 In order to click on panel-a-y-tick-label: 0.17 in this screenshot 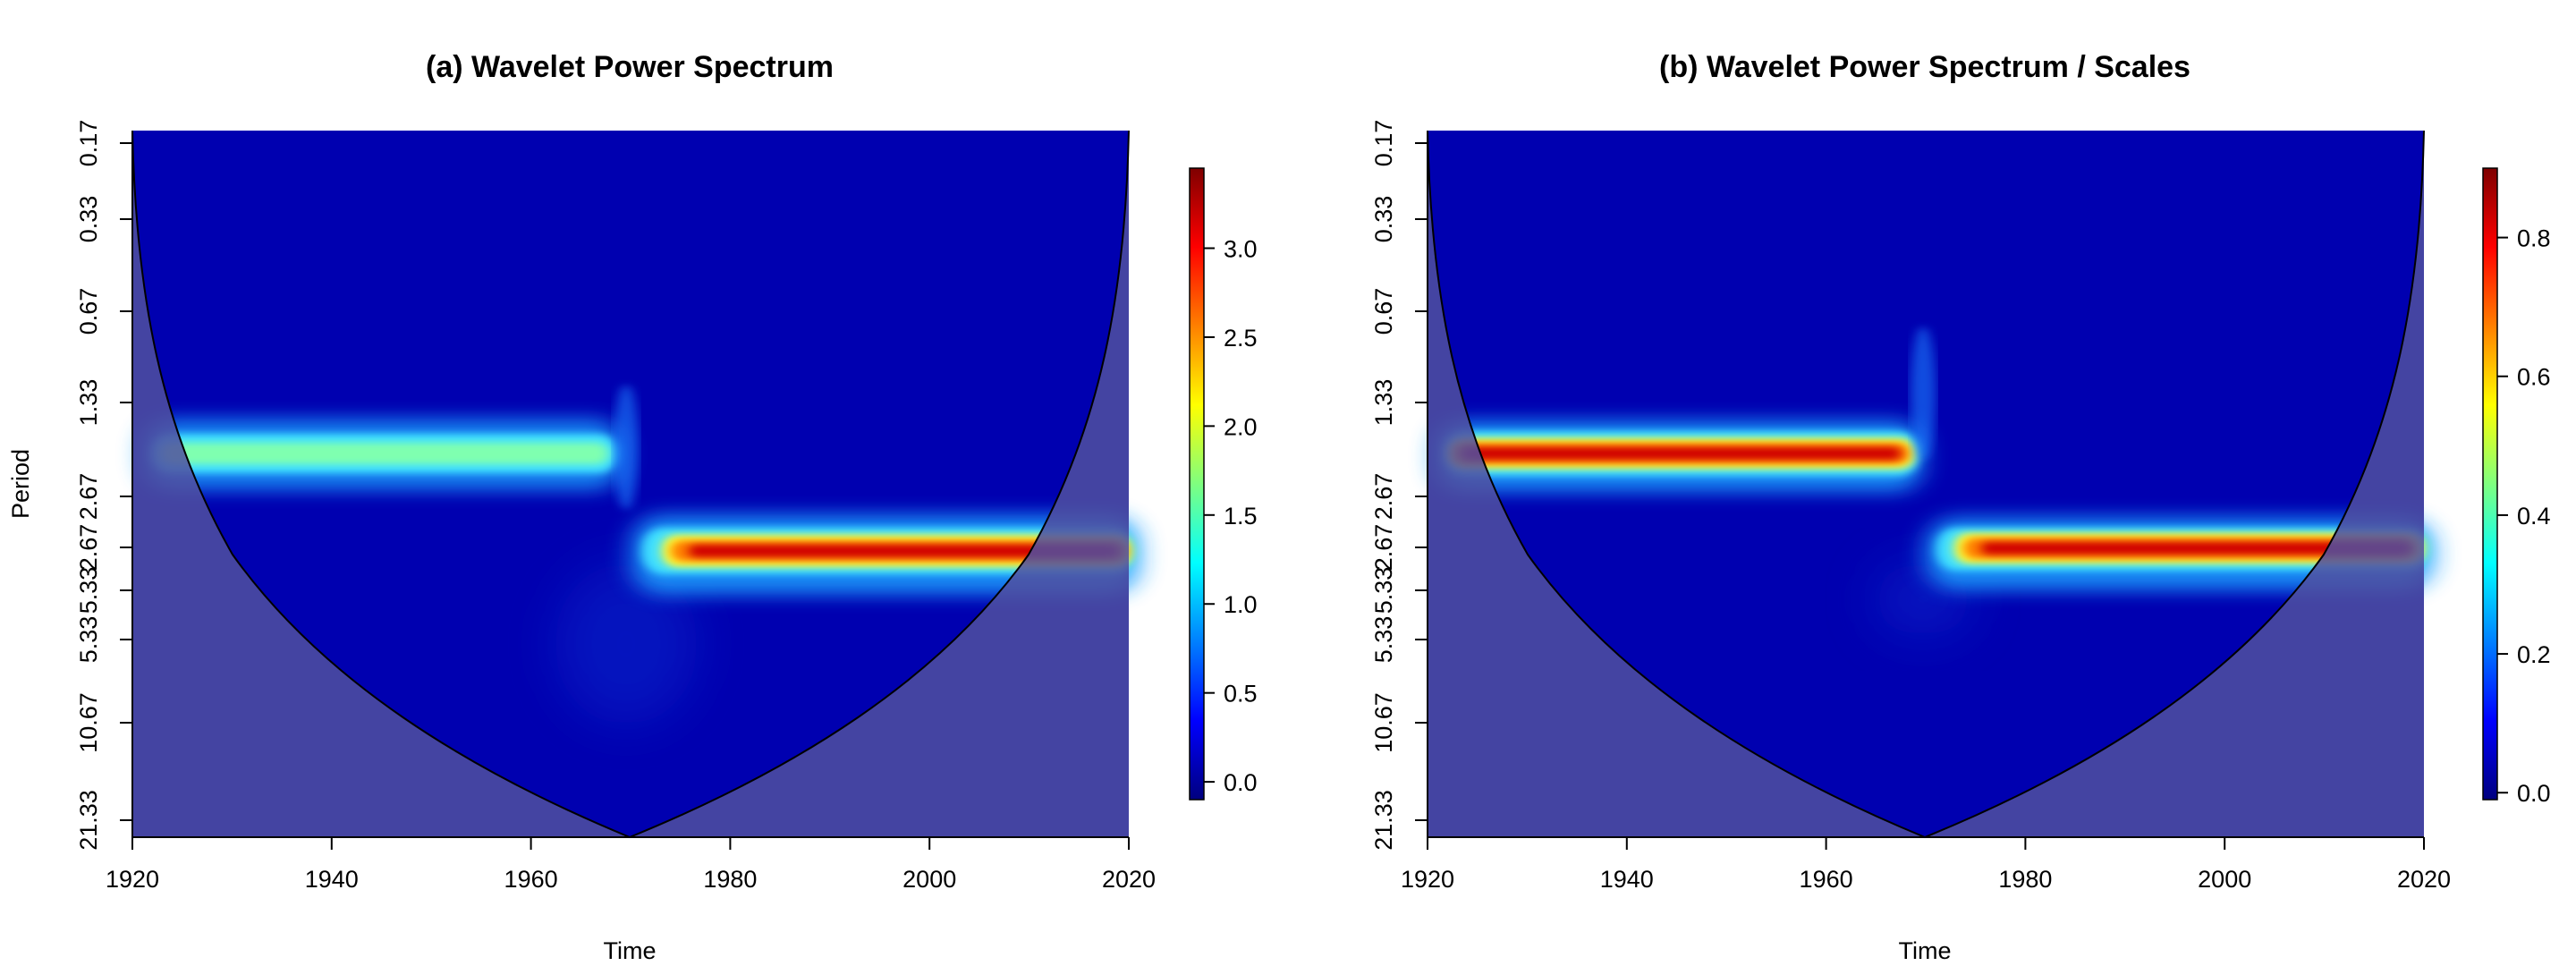, I will do `click(88, 143)`.